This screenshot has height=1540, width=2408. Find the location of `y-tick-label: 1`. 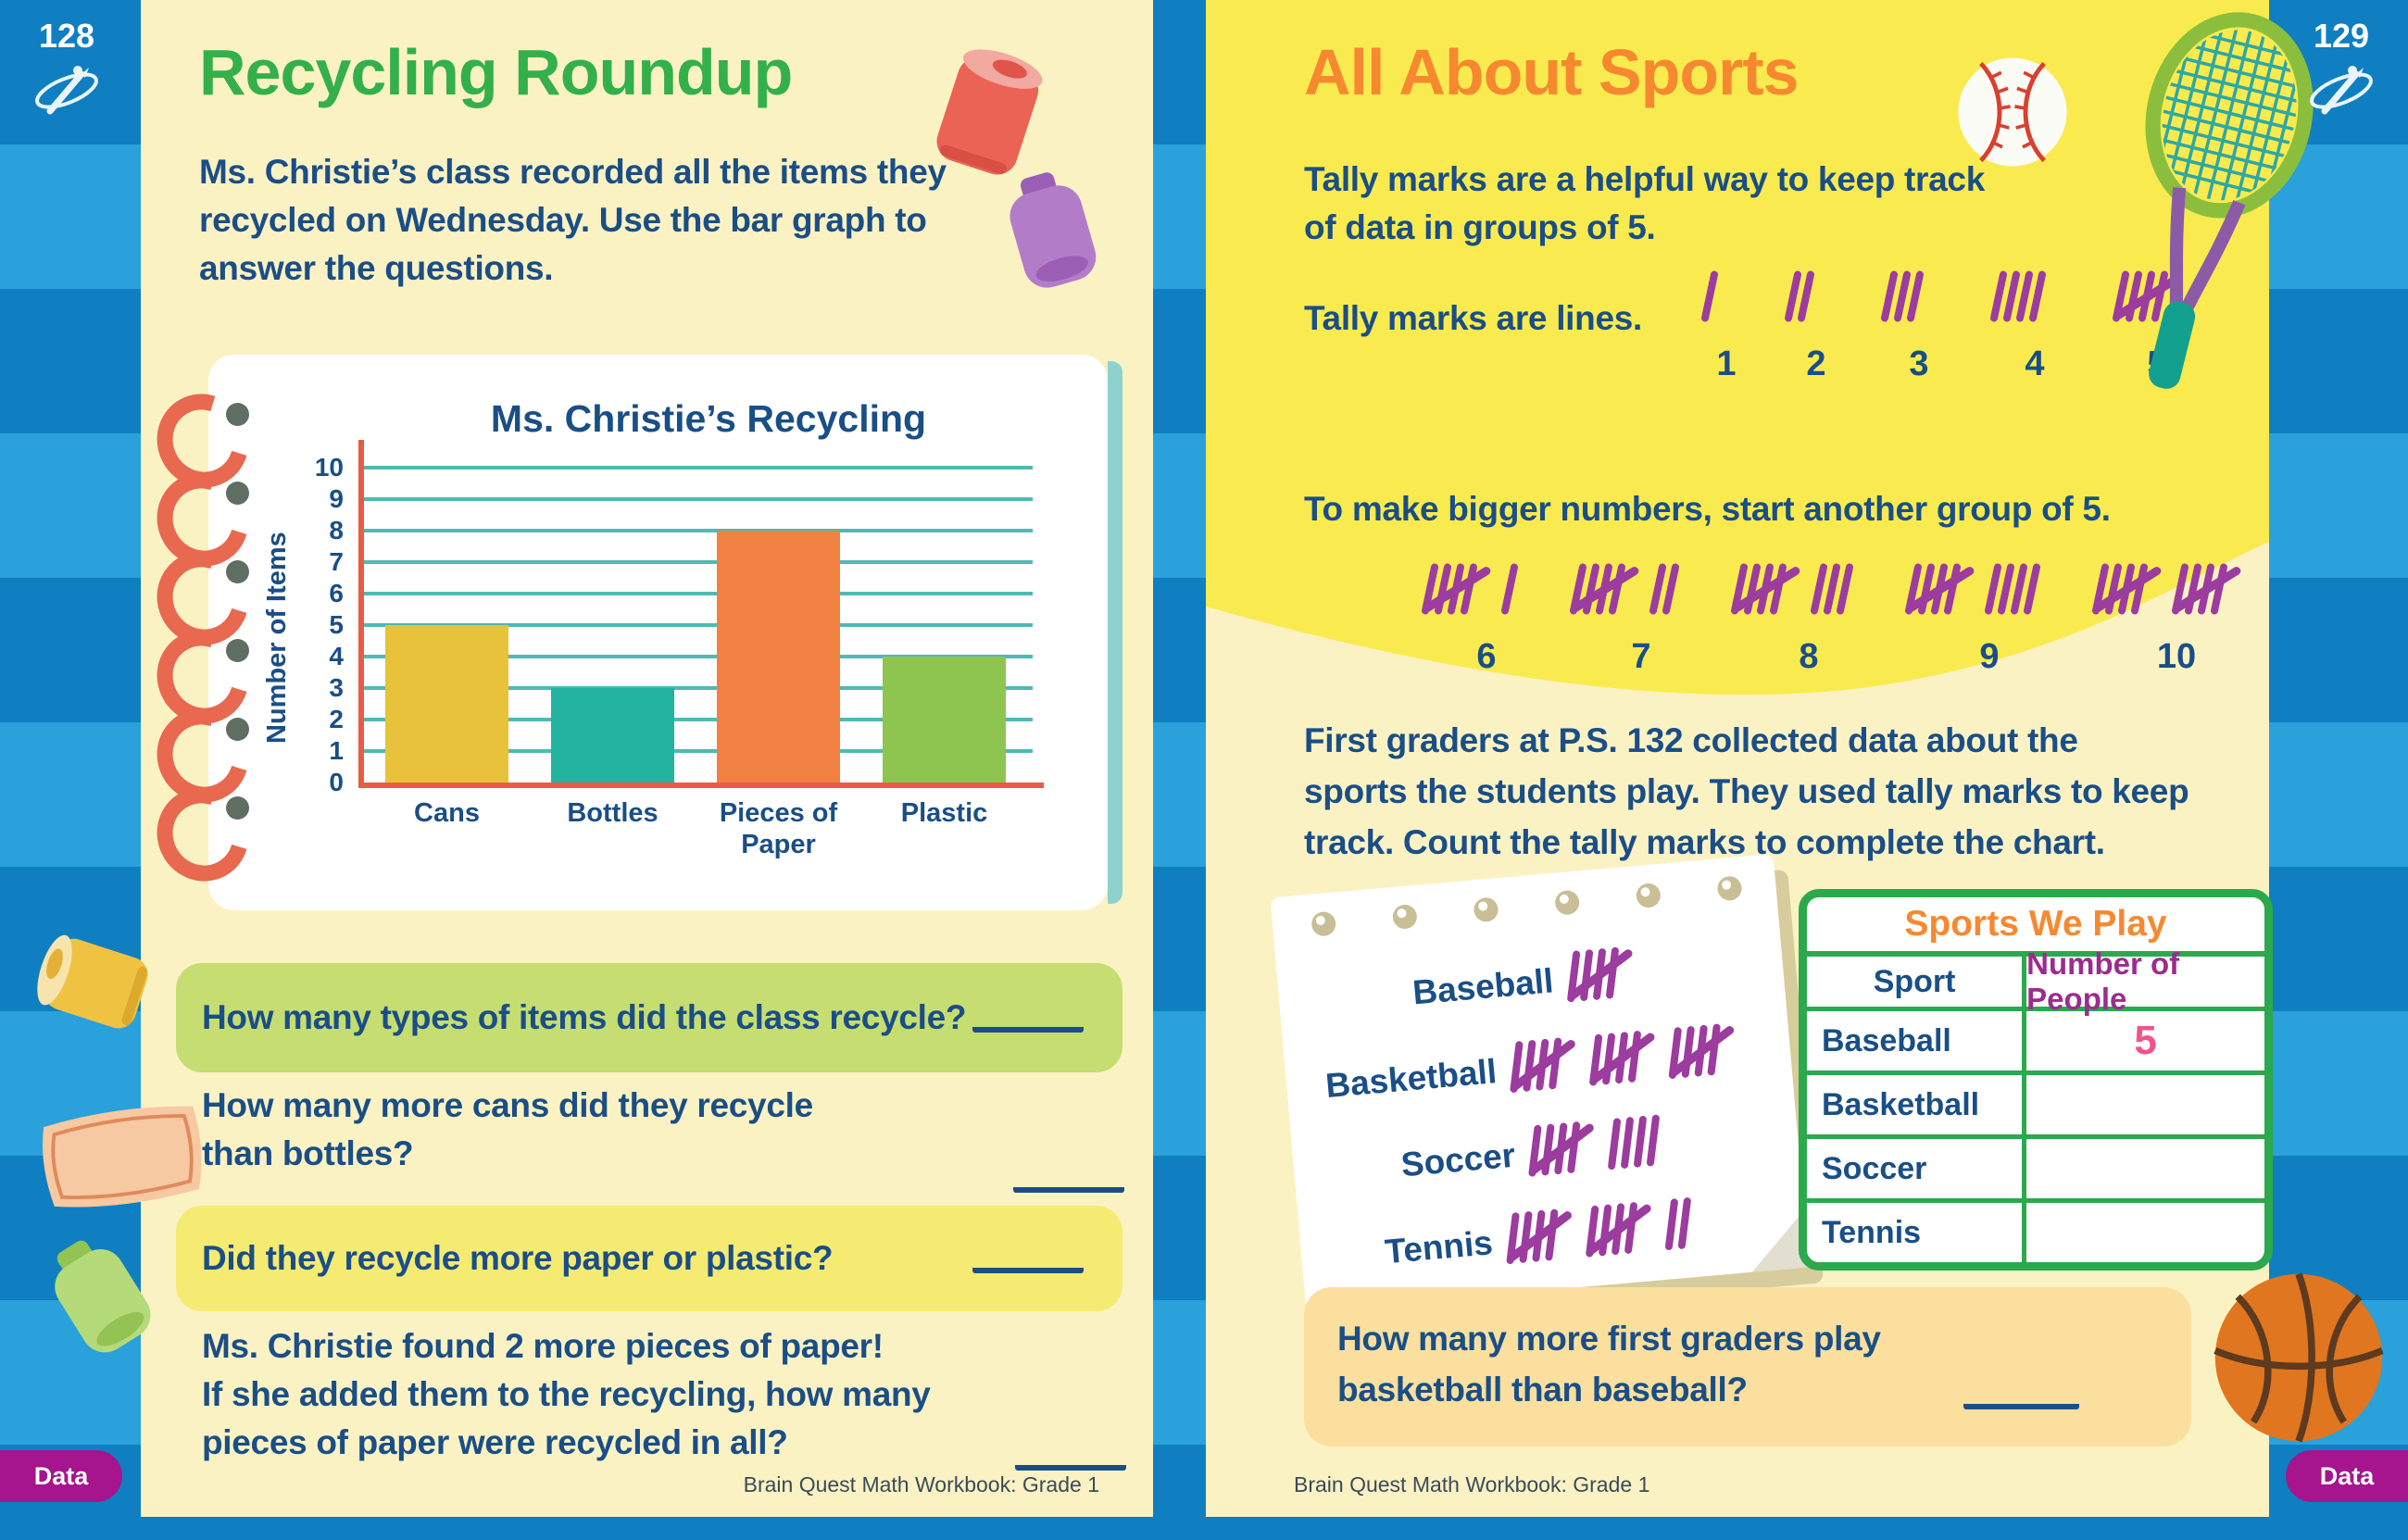

y-tick-label: 1 is located at coordinates (336, 750).